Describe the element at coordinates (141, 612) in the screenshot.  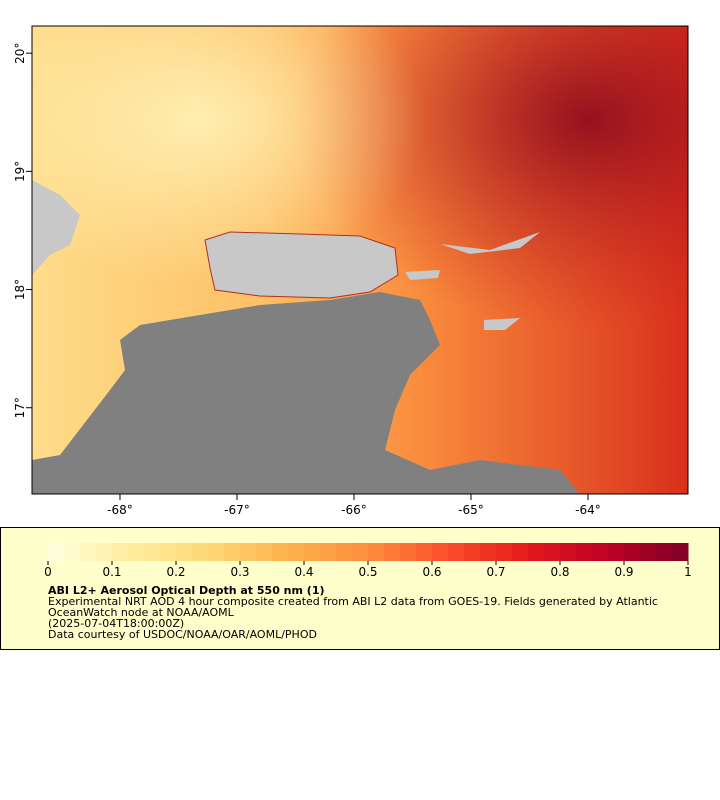
I see `legend-line: OceanWatch node at NOAA/AOML` at that location.